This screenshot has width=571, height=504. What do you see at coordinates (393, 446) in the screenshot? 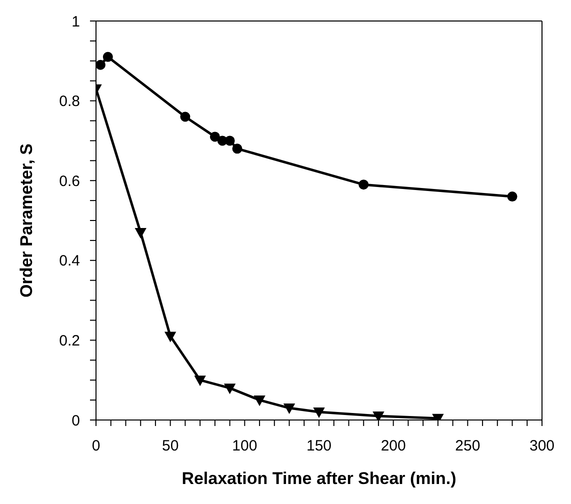
I see `x-tick-label: 200` at bounding box center [393, 446].